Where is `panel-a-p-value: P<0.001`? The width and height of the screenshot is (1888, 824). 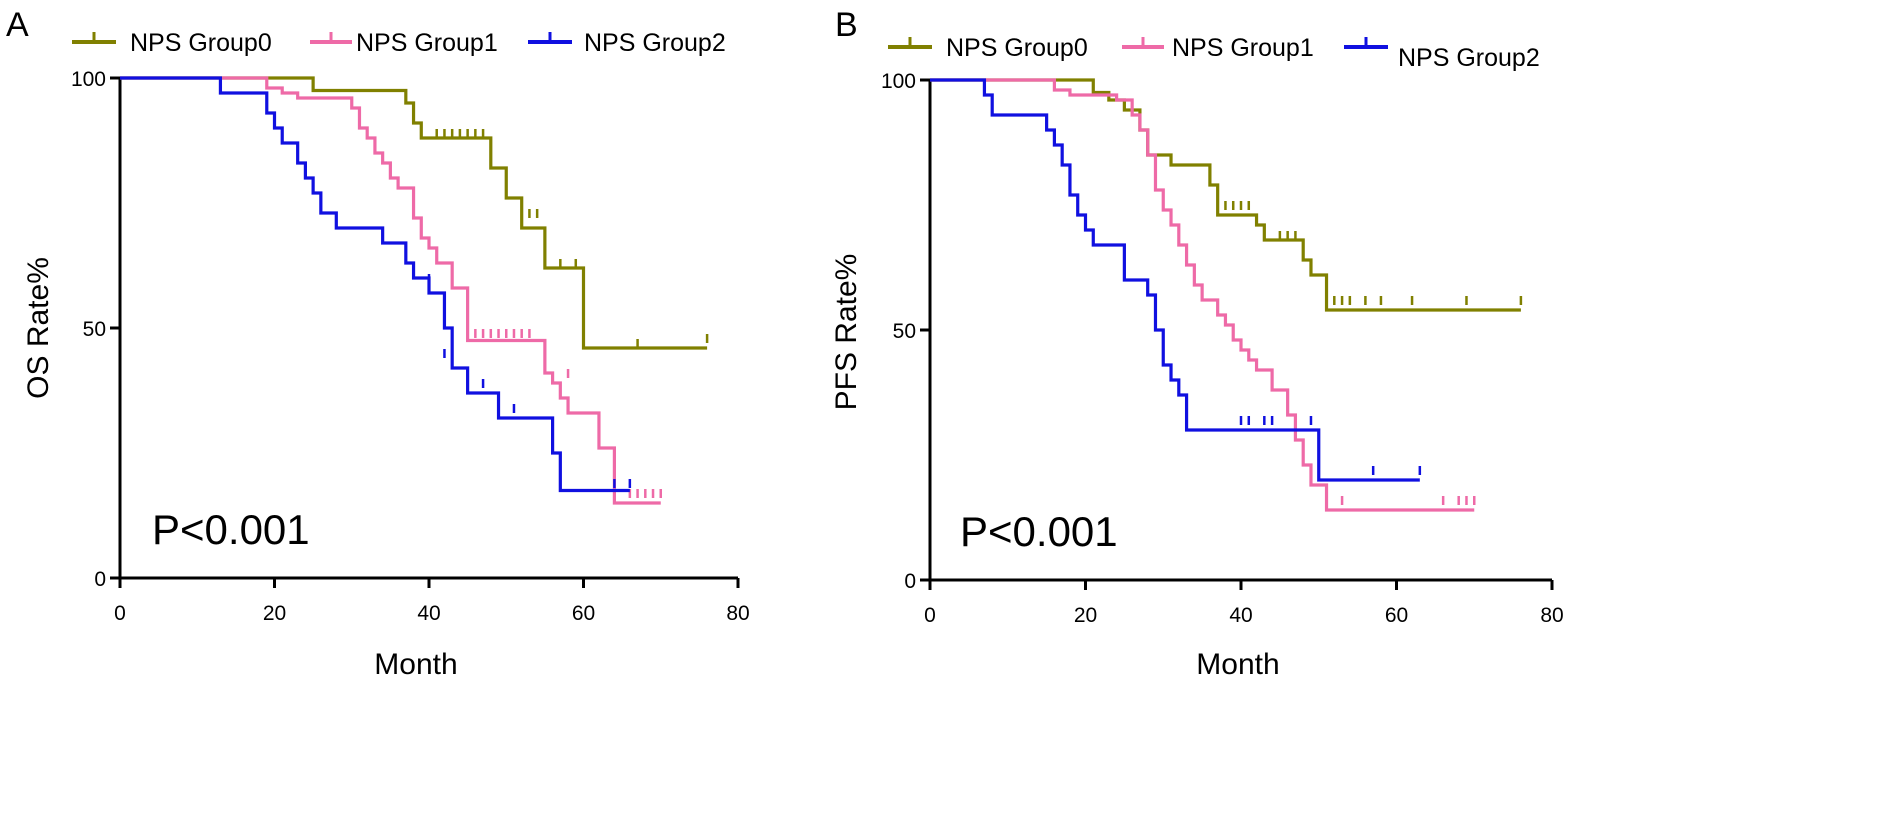 panel-a-p-value: P<0.001 is located at coordinates (231, 529).